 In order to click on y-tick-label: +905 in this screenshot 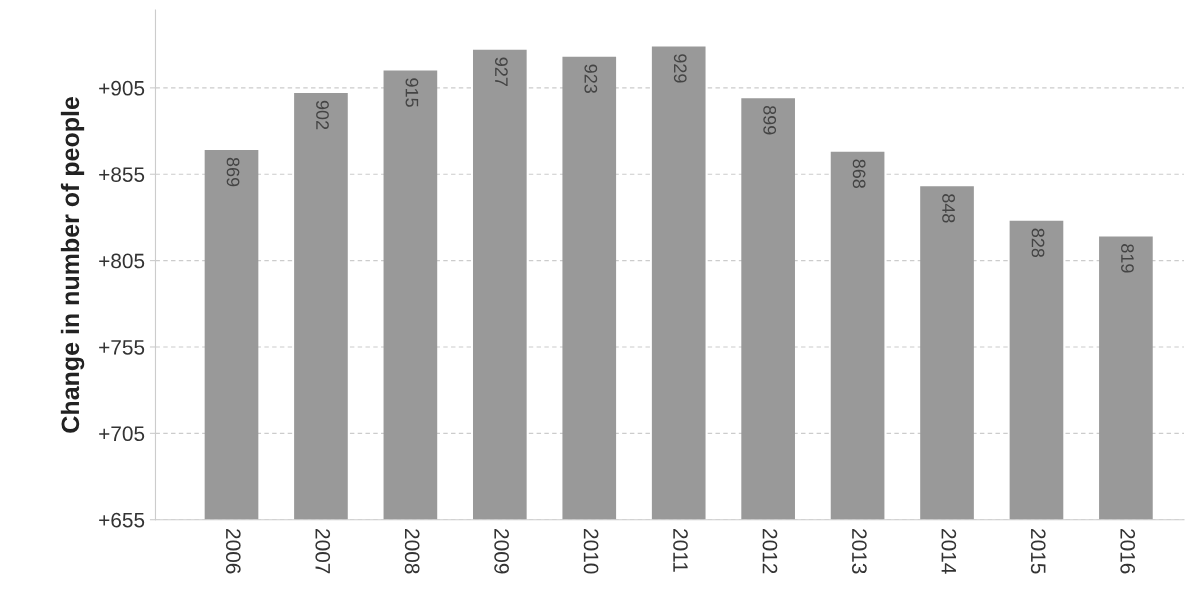, I will do `click(122, 88)`.